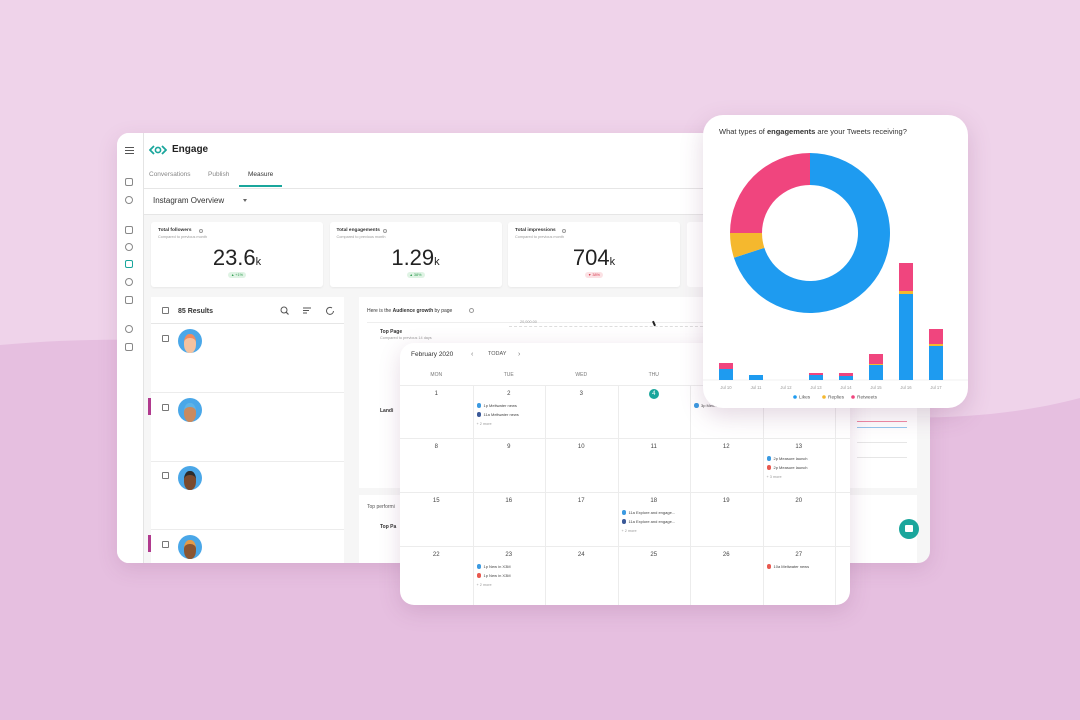  I want to click on tab: Publish, so click(219, 174).